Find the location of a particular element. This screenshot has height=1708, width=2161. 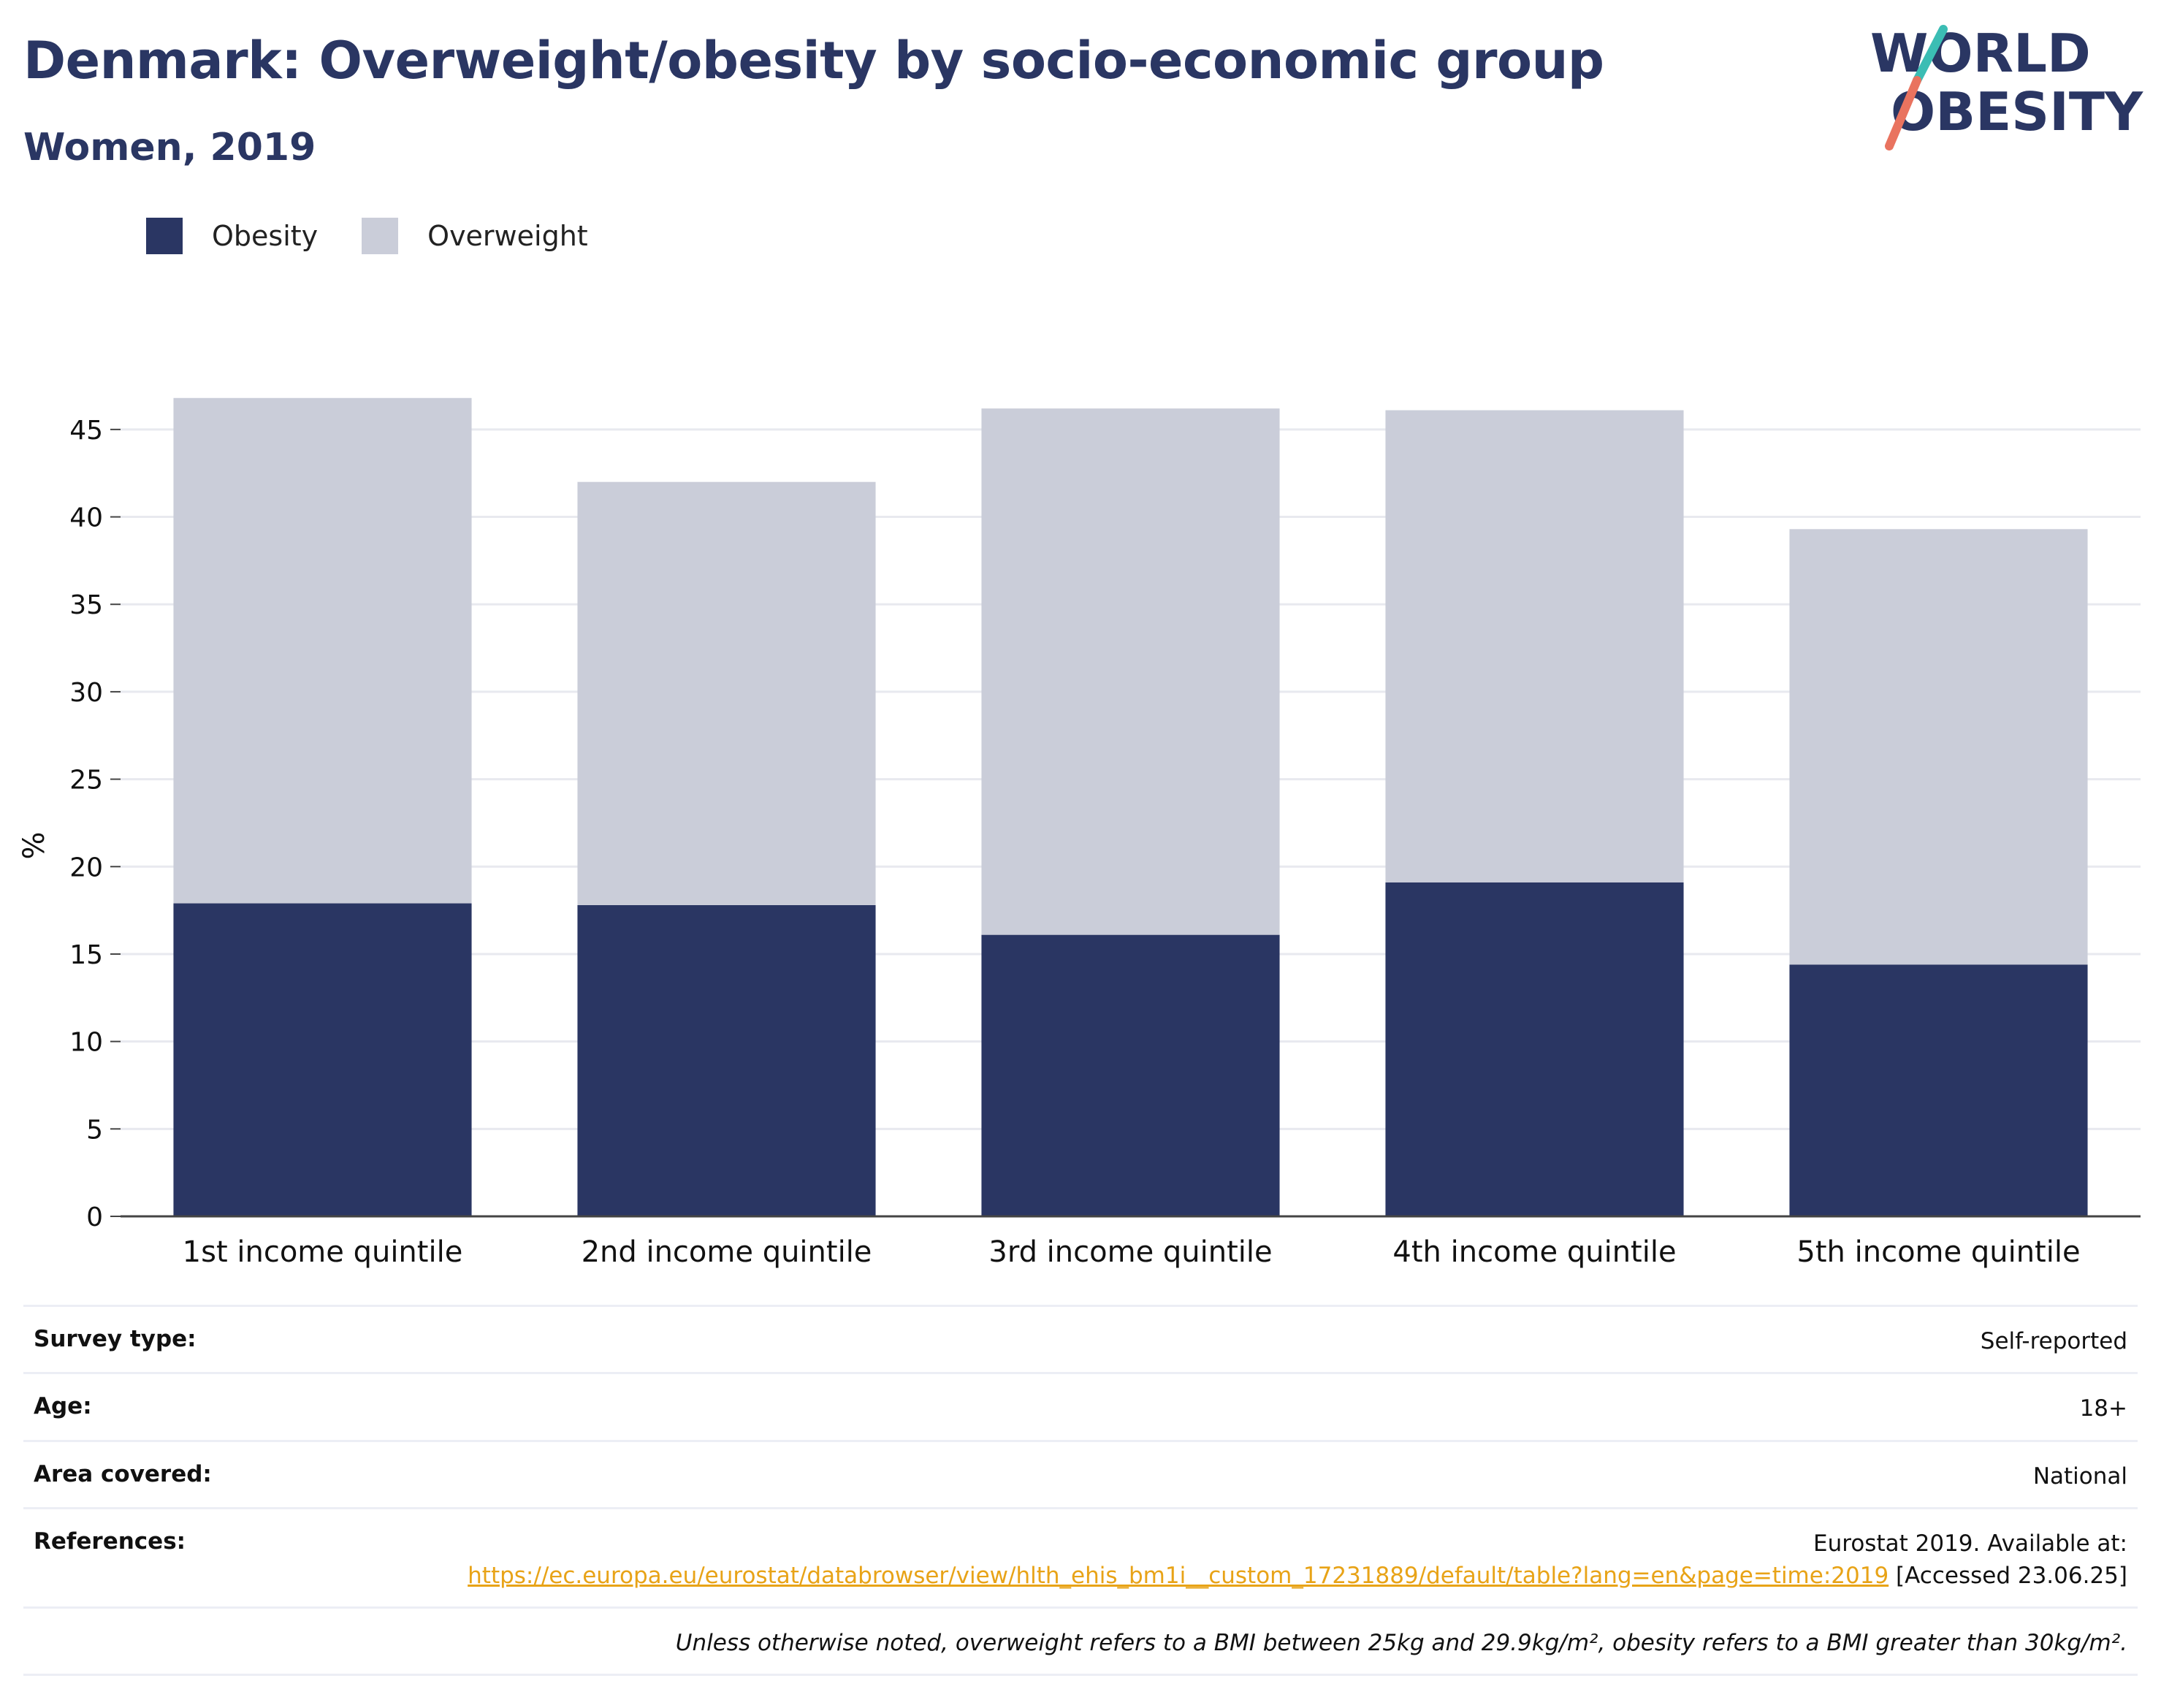

legend-item-obesity: Obesity is located at coordinates (232, 236).